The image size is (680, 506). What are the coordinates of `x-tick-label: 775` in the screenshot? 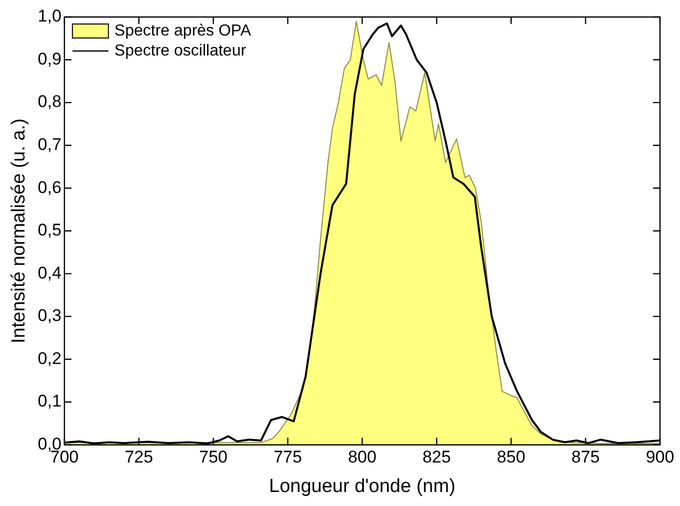 It's located at (288, 457).